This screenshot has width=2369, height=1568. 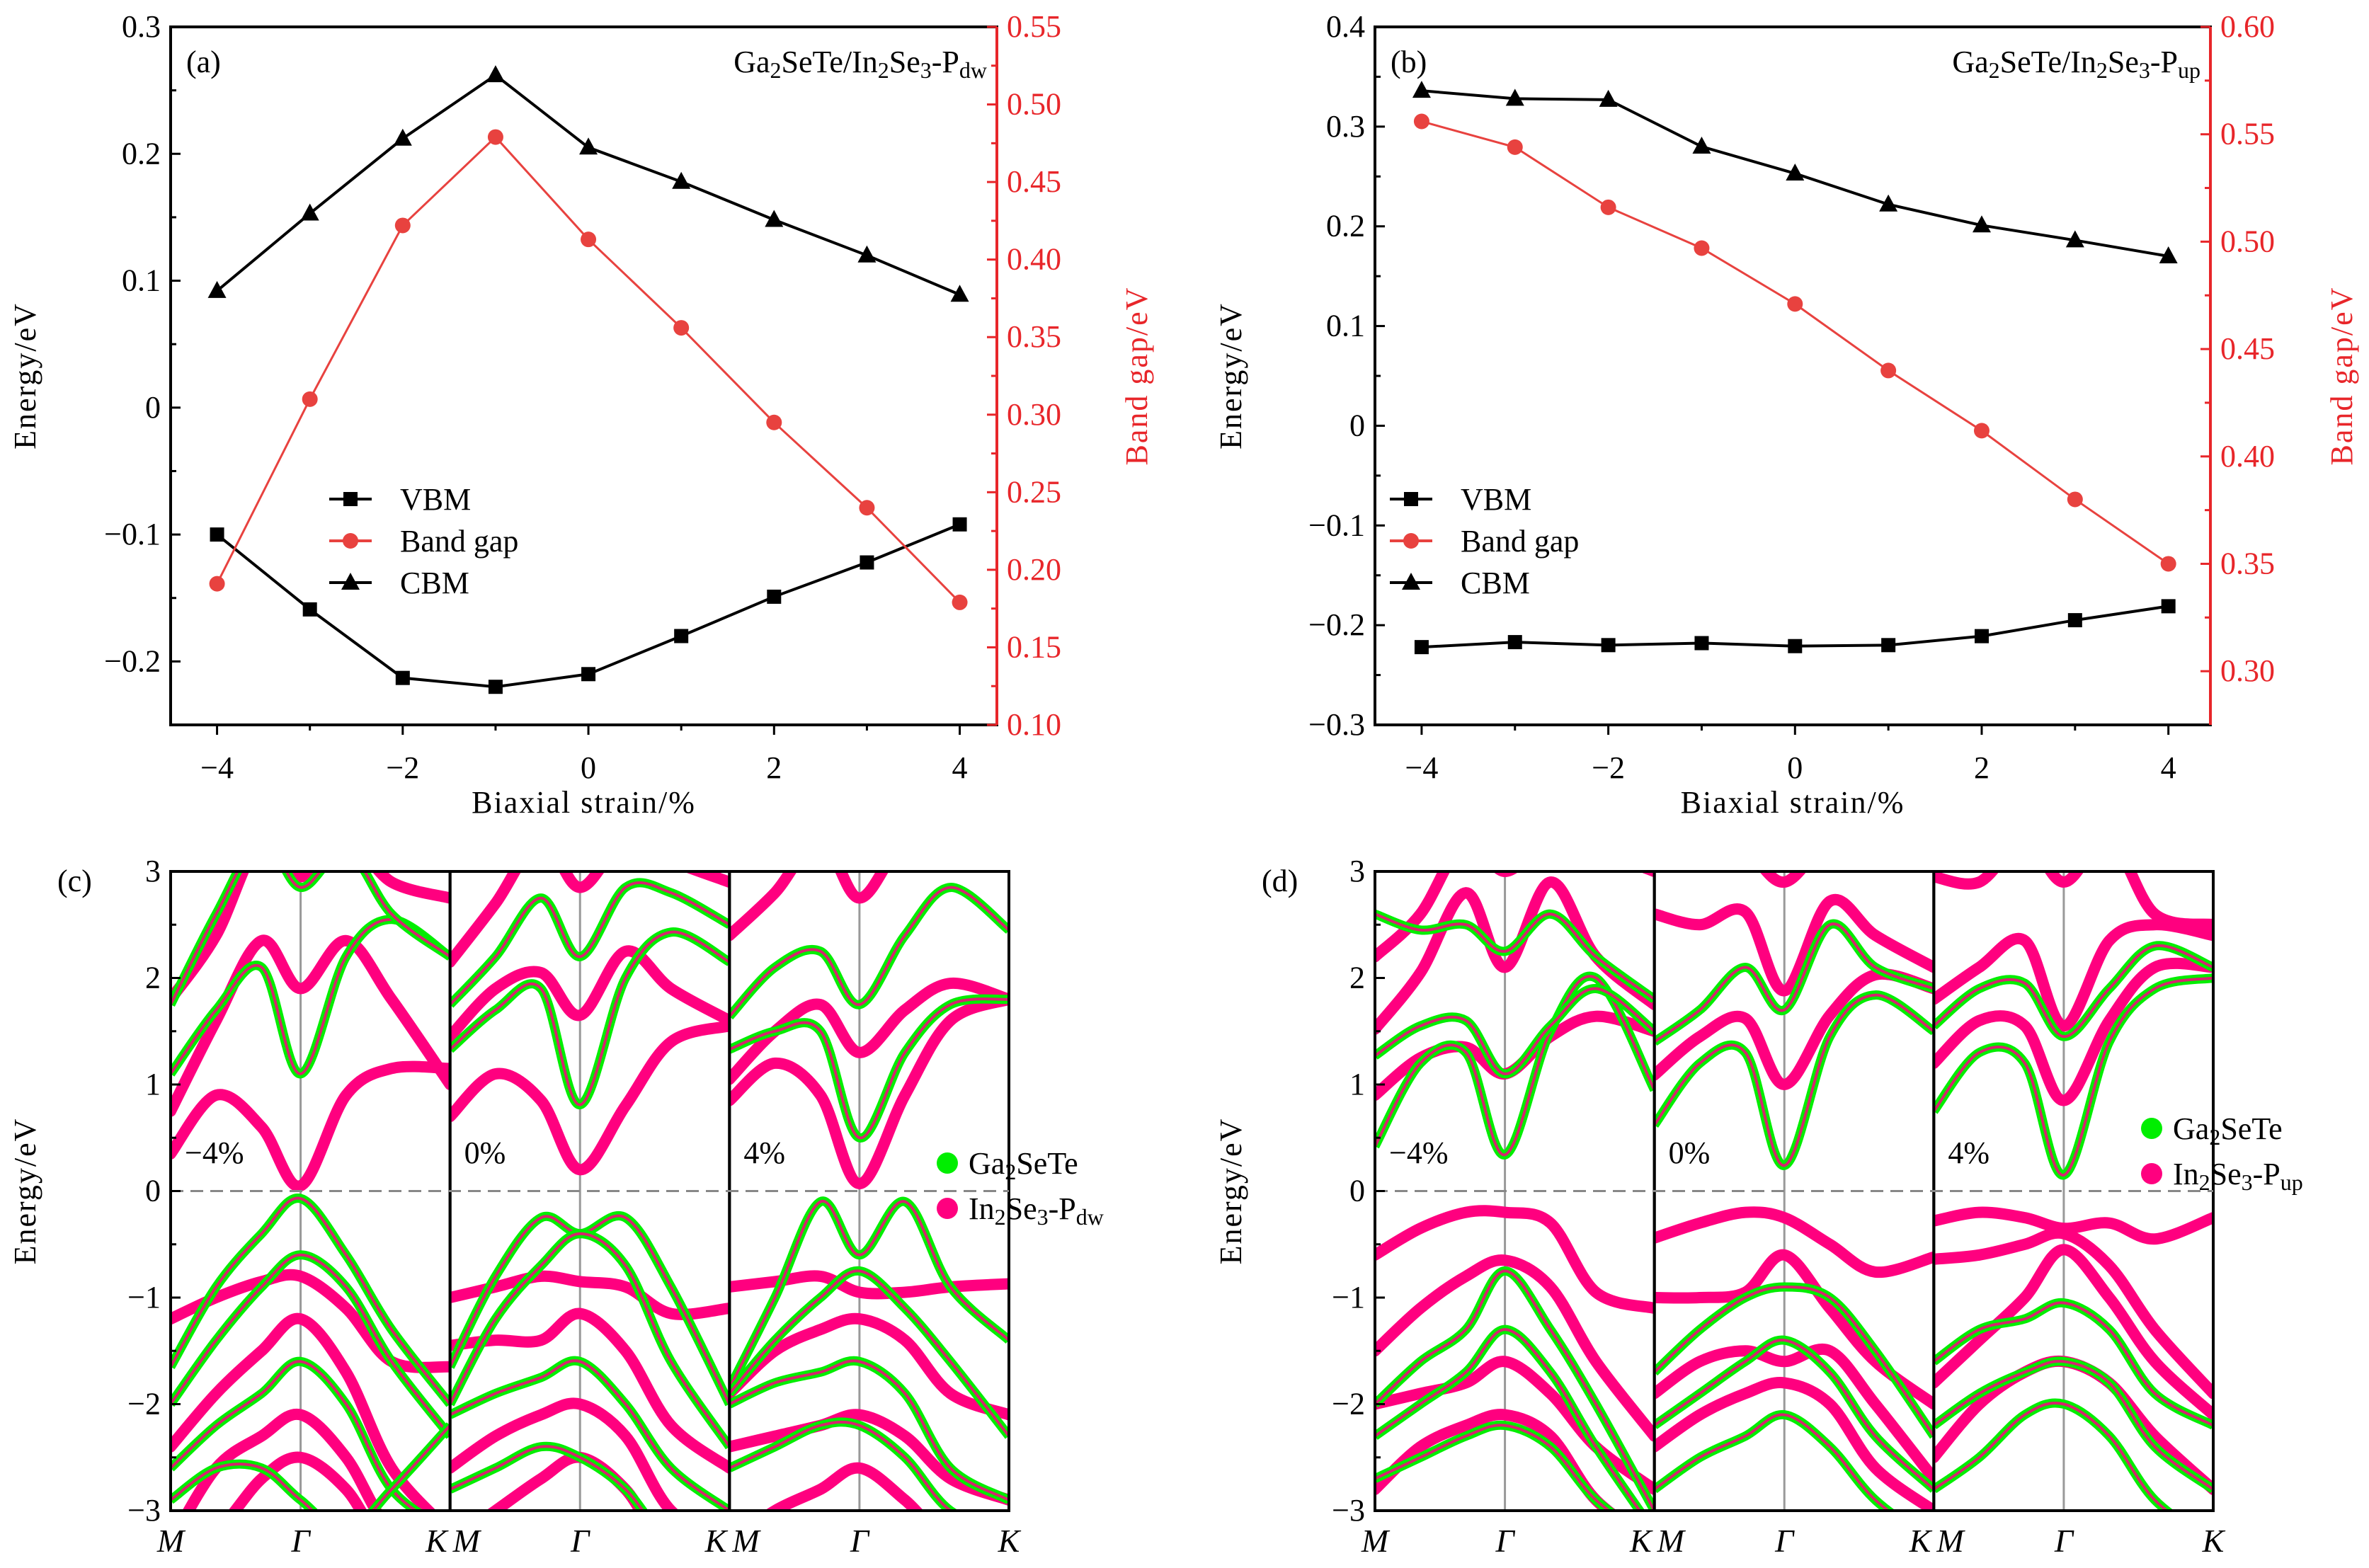 I want to click on right-y-tick-label: 0.55, so click(x=1034, y=26).